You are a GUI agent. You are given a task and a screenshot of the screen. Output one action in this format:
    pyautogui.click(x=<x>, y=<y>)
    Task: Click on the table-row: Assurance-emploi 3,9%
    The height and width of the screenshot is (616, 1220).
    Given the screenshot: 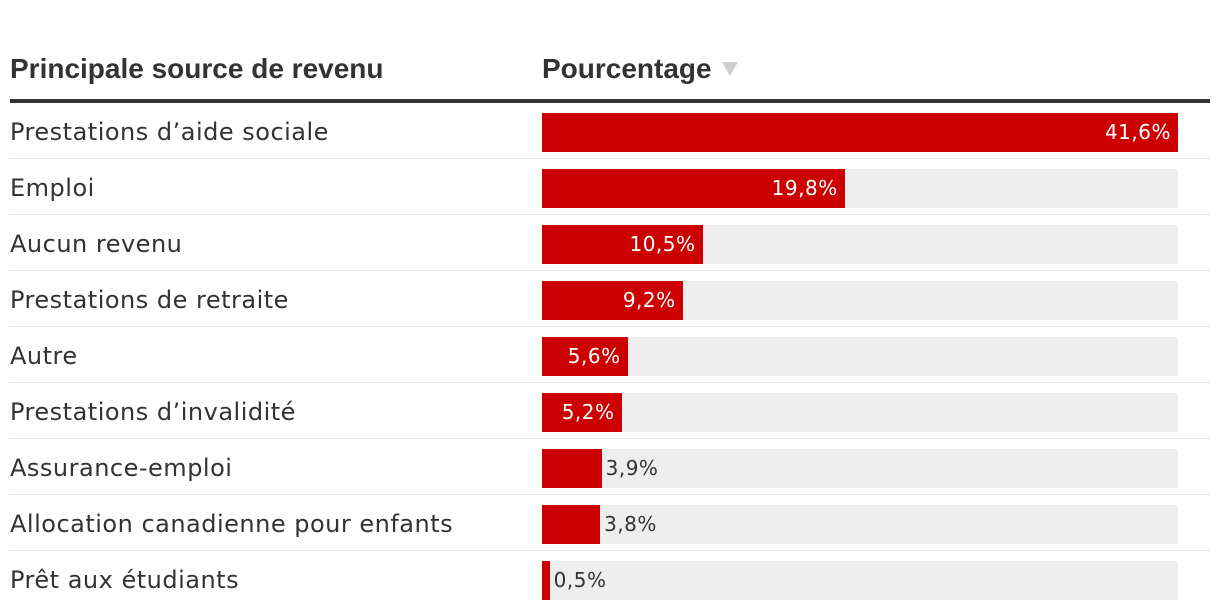 What is the action you would take?
    pyautogui.click(x=610, y=467)
    